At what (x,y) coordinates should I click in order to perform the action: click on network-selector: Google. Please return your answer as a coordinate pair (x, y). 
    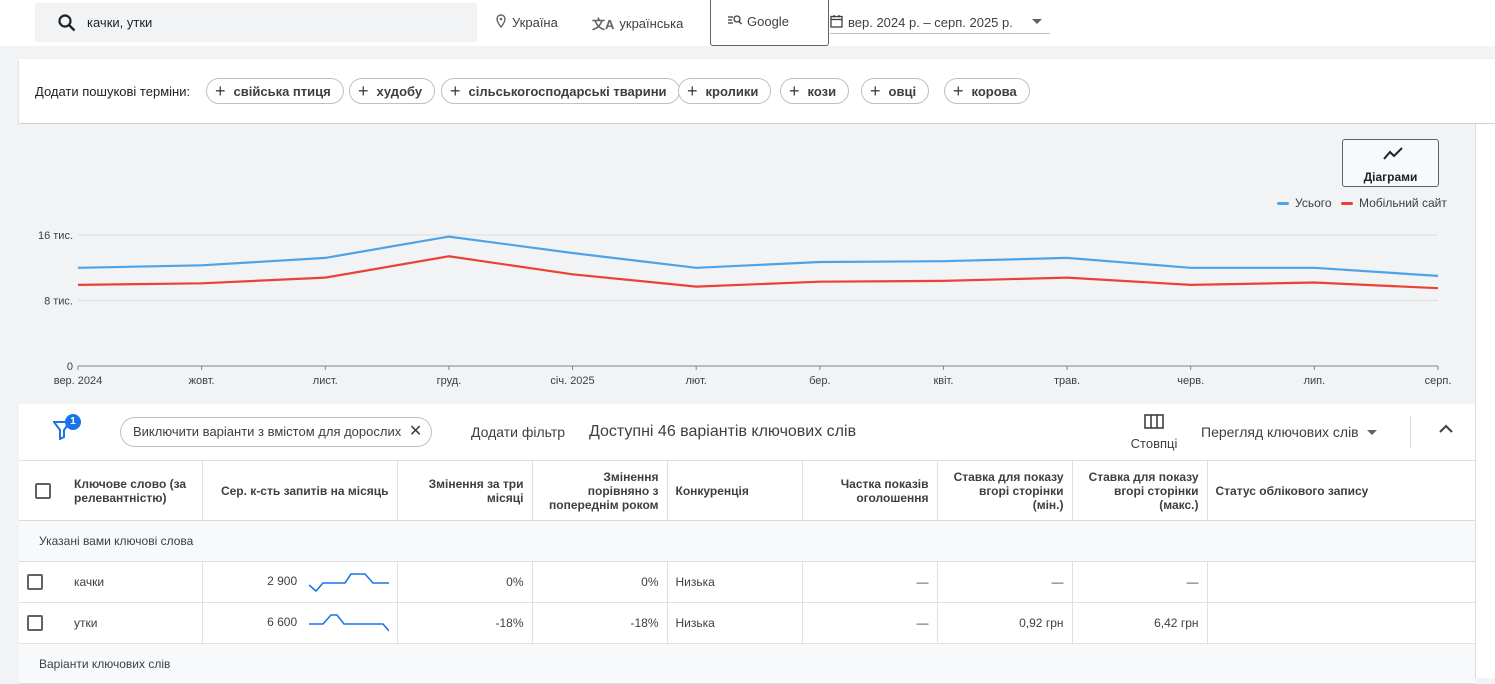
    Looking at the image, I should click on (769, 23).